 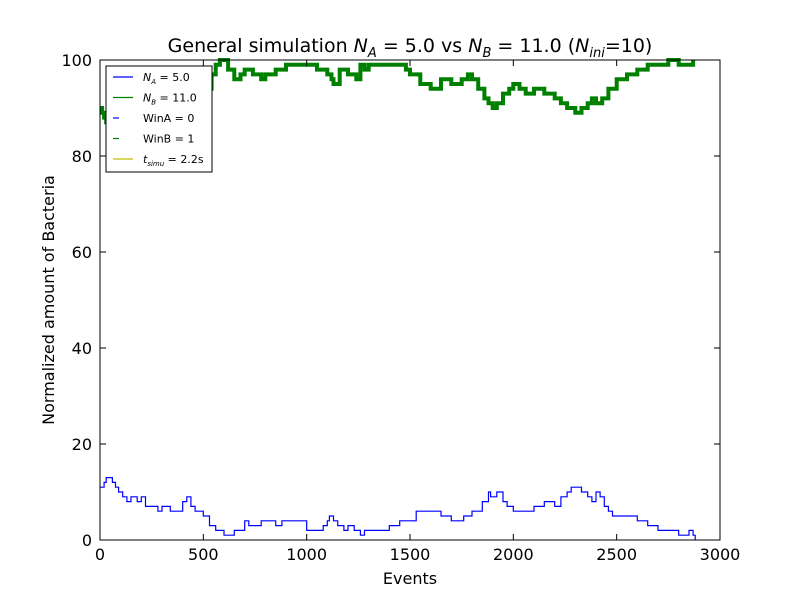 What do you see at coordinates (82, 444) in the screenshot?
I see `y-tick-label: 20` at bounding box center [82, 444].